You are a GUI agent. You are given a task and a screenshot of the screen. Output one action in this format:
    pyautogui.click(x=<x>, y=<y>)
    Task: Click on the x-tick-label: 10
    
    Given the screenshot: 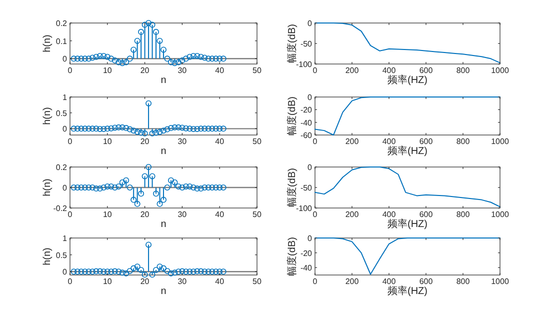 What is the action you would take?
    pyautogui.click(x=107, y=70)
    